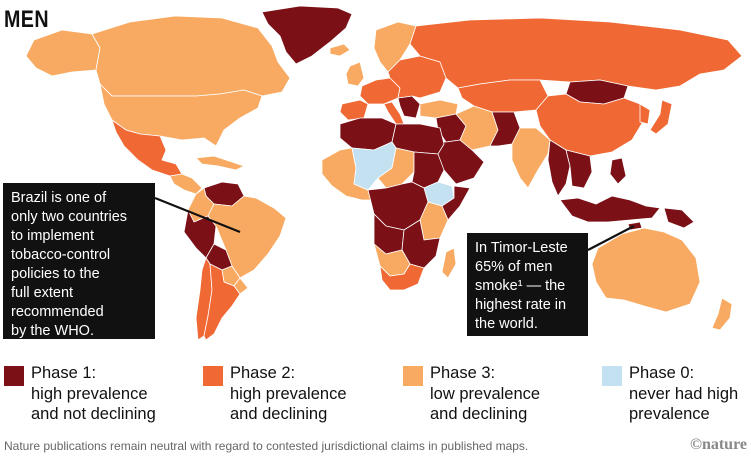 The image size is (751, 465). I want to click on region-australia, so click(646, 270).